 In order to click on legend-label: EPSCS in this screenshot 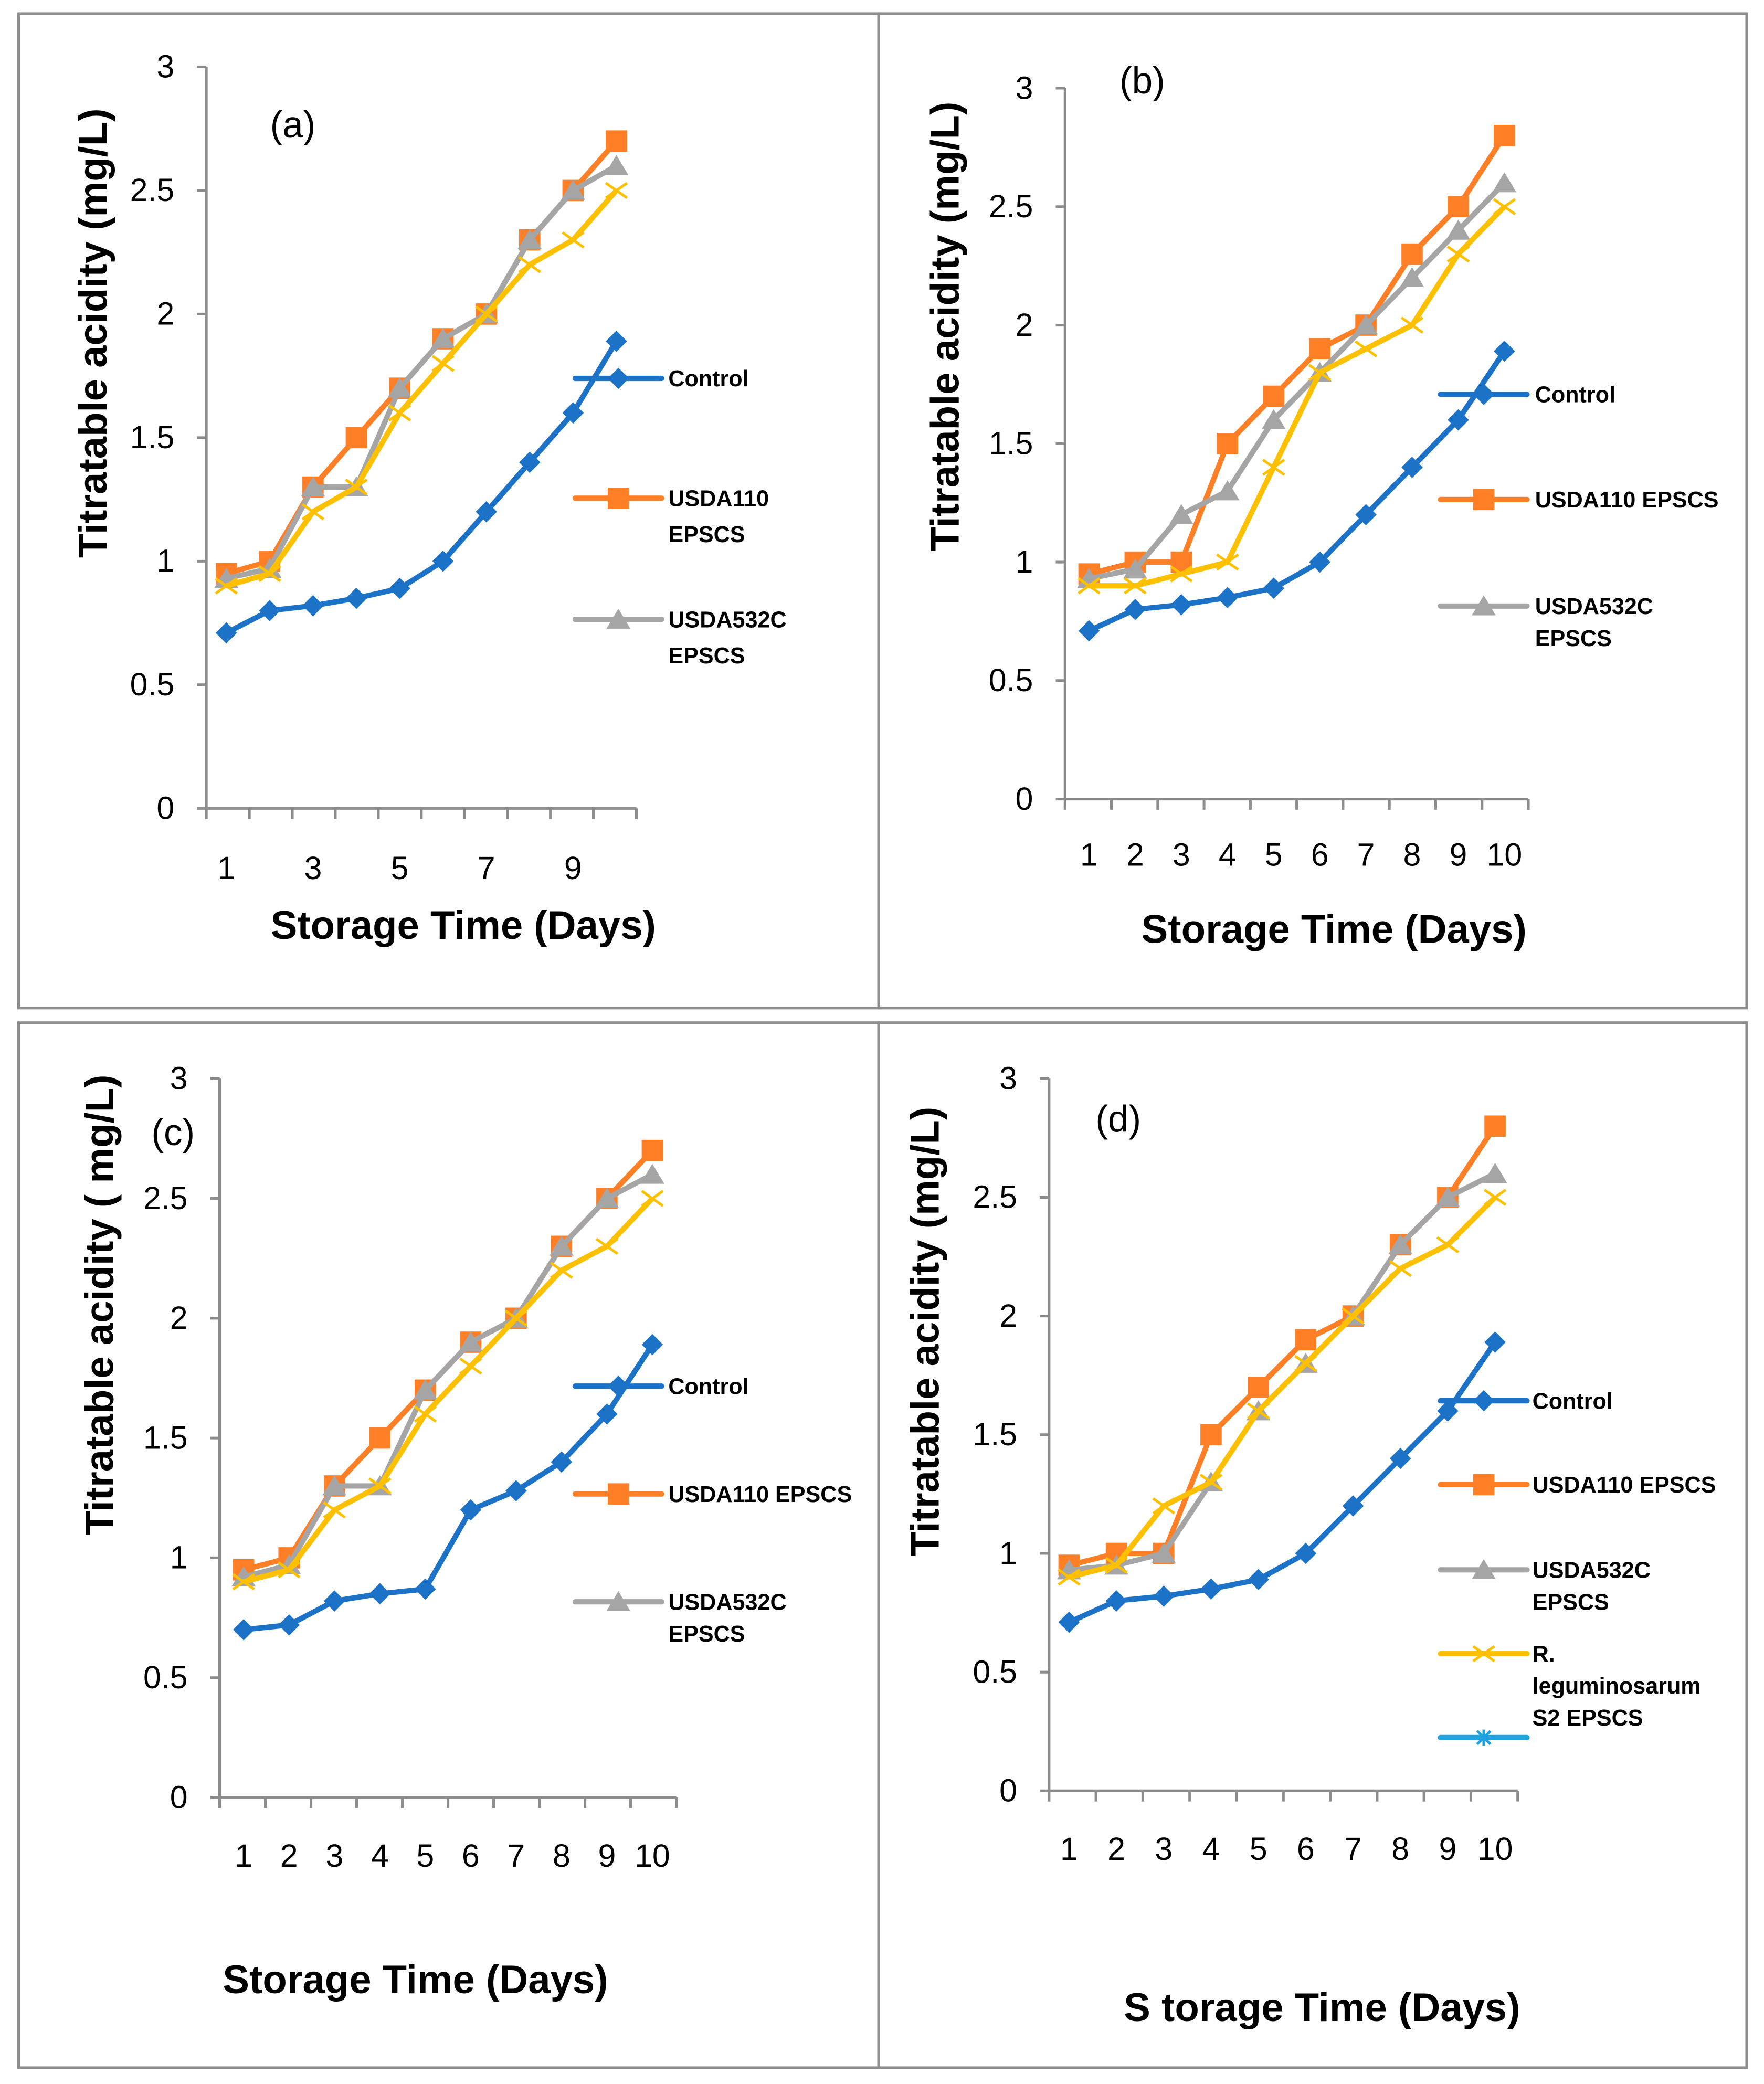, I will do `click(706, 534)`.